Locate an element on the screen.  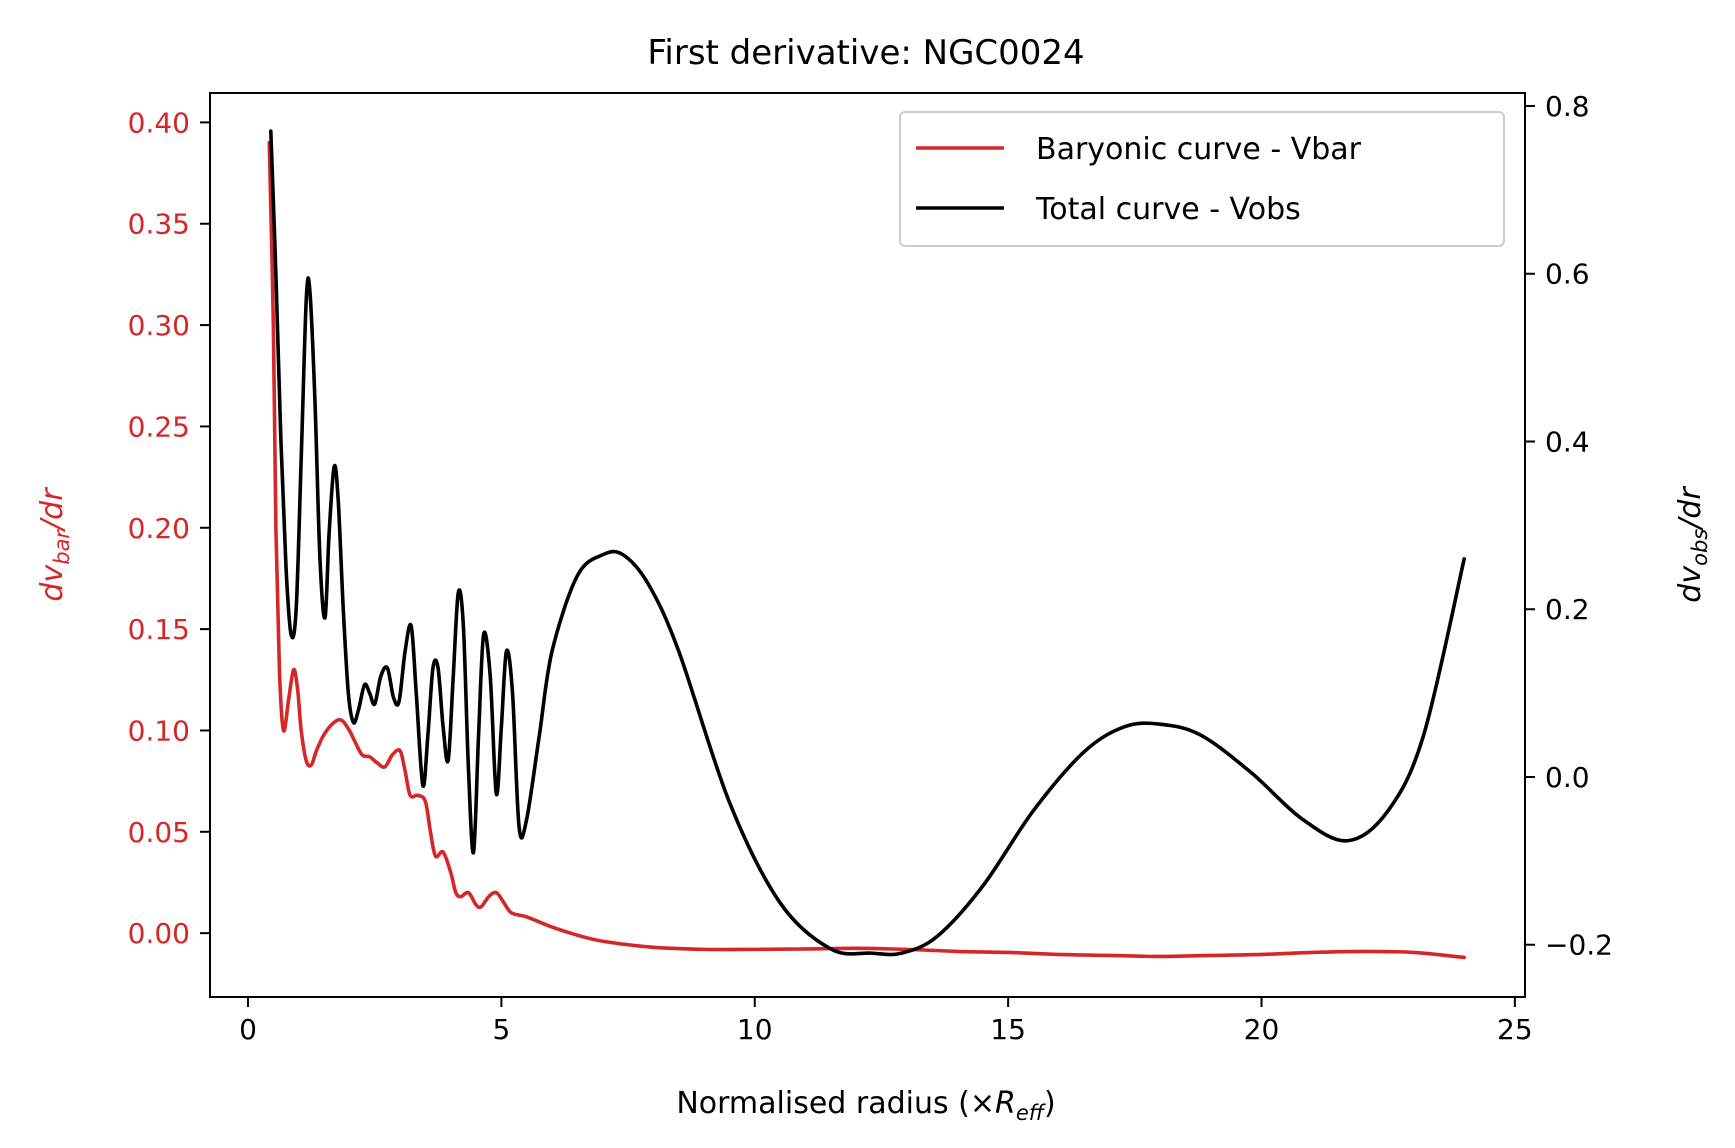
left-y-axis-label-subscript: bar is located at coordinates (62, 547).